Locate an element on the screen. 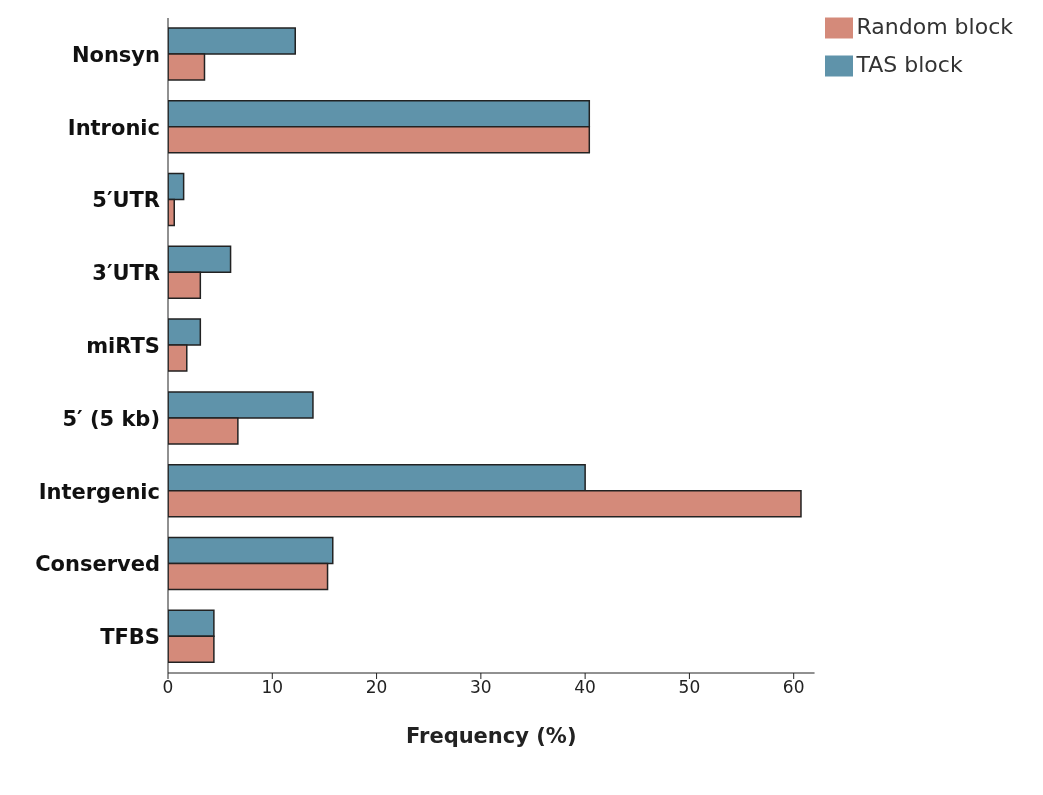  y-tick-label: 5′UTR is located at coordinates (126, 200).